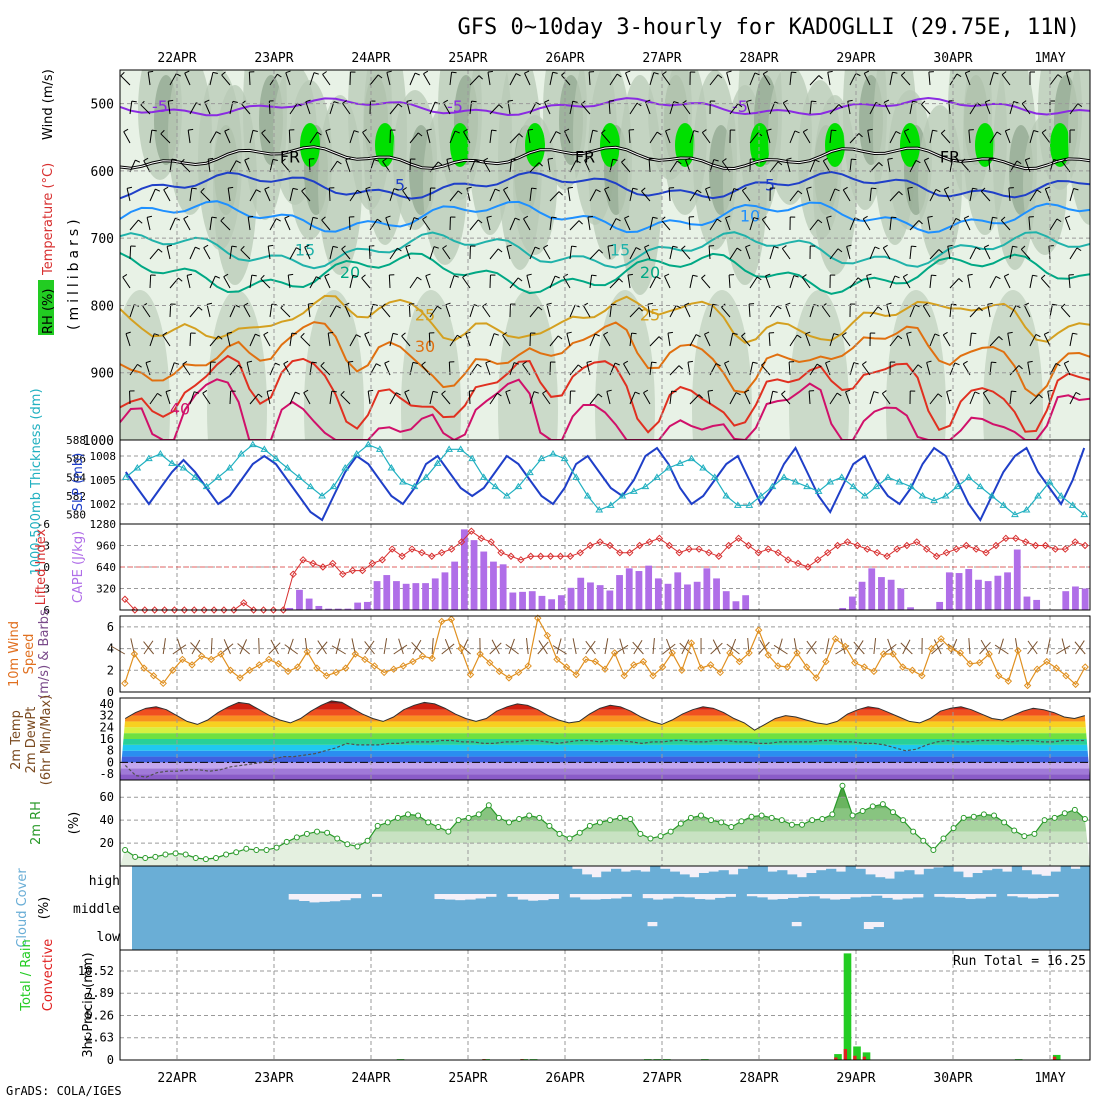 The height and width of the screenshot is (1100, 1100). What do you see at coordinates (104, 881) in the screenshot?
I see `cloud-row-label: high` at bounding box center [104, 881].